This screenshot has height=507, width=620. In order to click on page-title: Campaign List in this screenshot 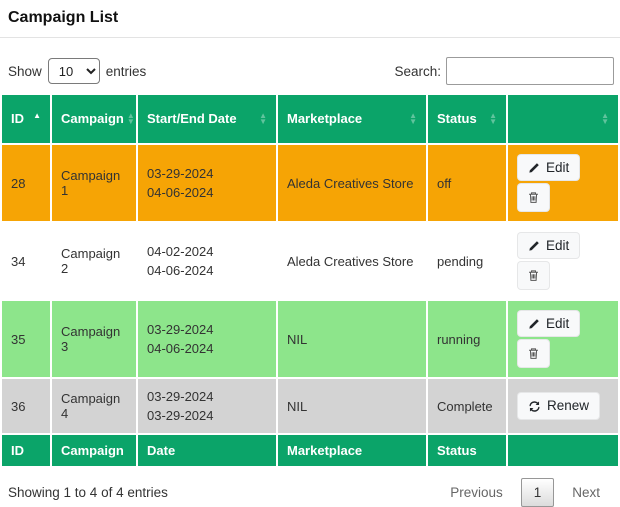, I will do `click(310, 19)`.